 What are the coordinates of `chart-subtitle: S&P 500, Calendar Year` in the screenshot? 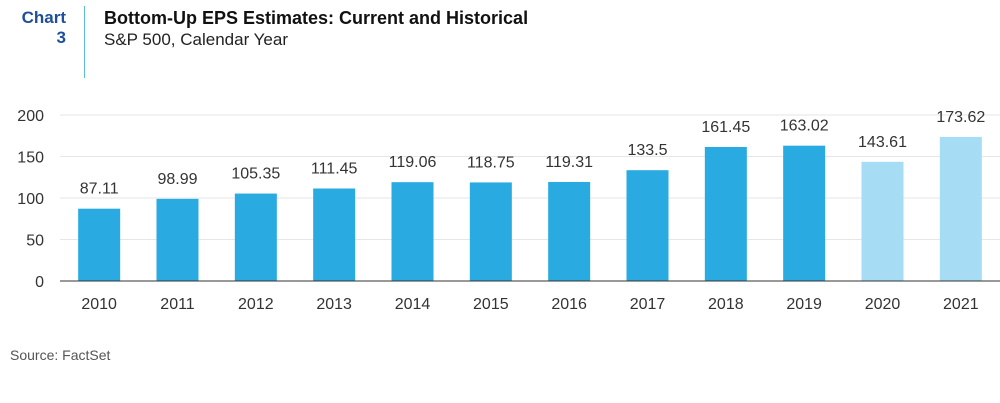 It's located at (196, 39).